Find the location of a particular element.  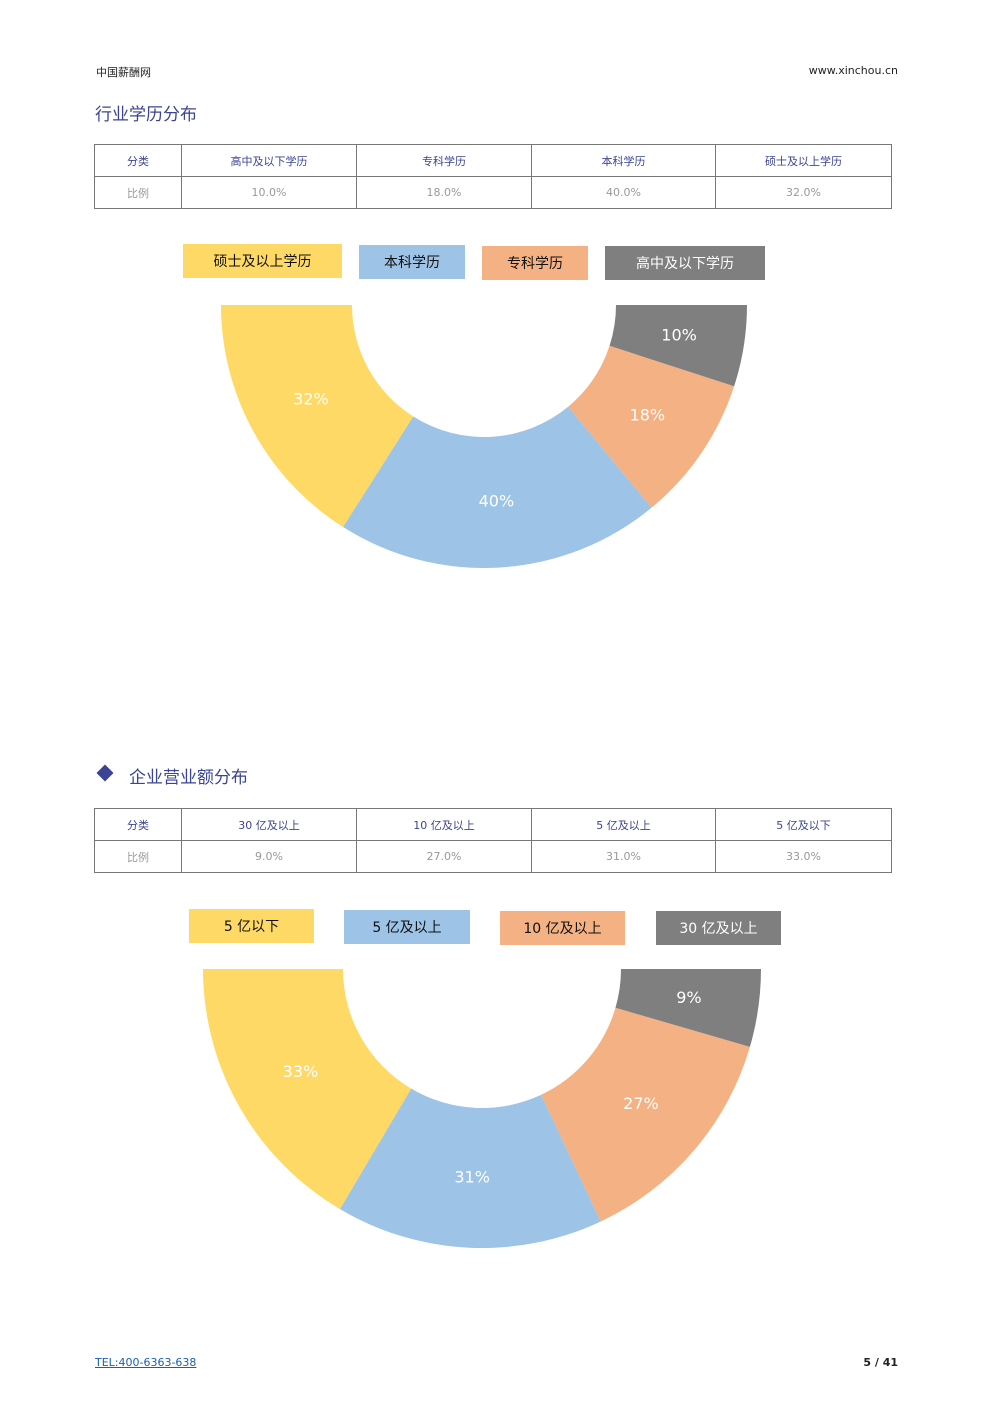

table-header-row: 分类 高中及以下学历 专科学历 本科学历 硕士及以上学历 is located at coordinates (493, 160).